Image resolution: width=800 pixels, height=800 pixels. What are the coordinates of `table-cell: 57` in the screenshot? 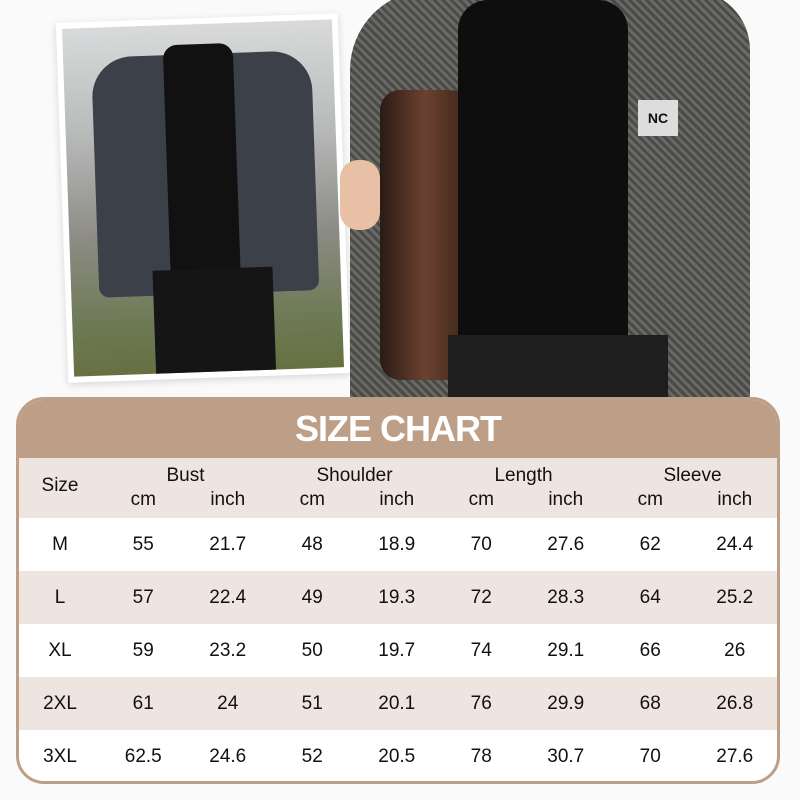 It's located at (143, 597).